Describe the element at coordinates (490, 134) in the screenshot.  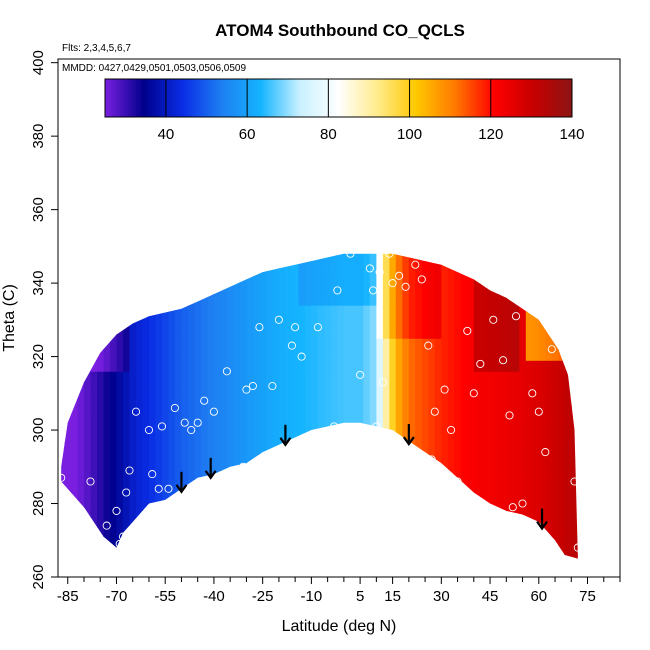
I see `colorbar-tick-label: 120` at that location.